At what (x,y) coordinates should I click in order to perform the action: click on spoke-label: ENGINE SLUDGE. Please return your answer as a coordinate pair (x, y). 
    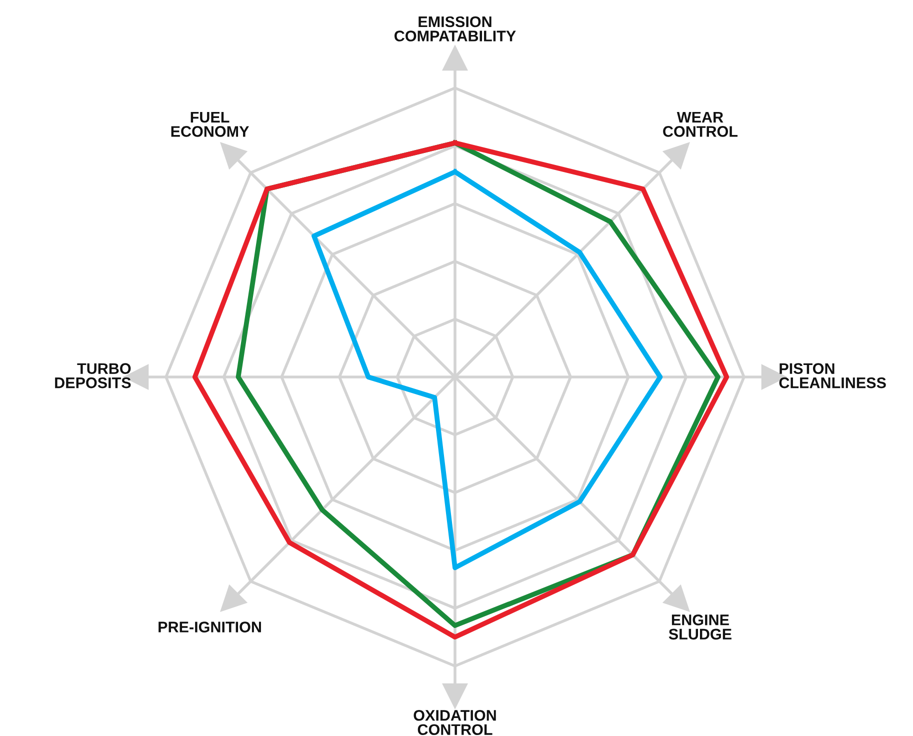
    Looking at the image, I should click on (700, 627).